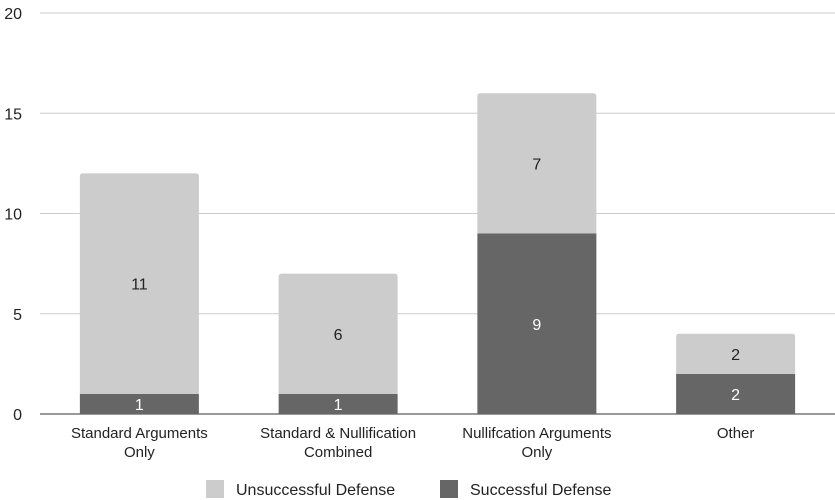 This screenshot has height=500, width=835. What do you see at coordinates (17, 315) in the screenshot?
I see `y-tick-label: 5` at bounding box center [17, 315].